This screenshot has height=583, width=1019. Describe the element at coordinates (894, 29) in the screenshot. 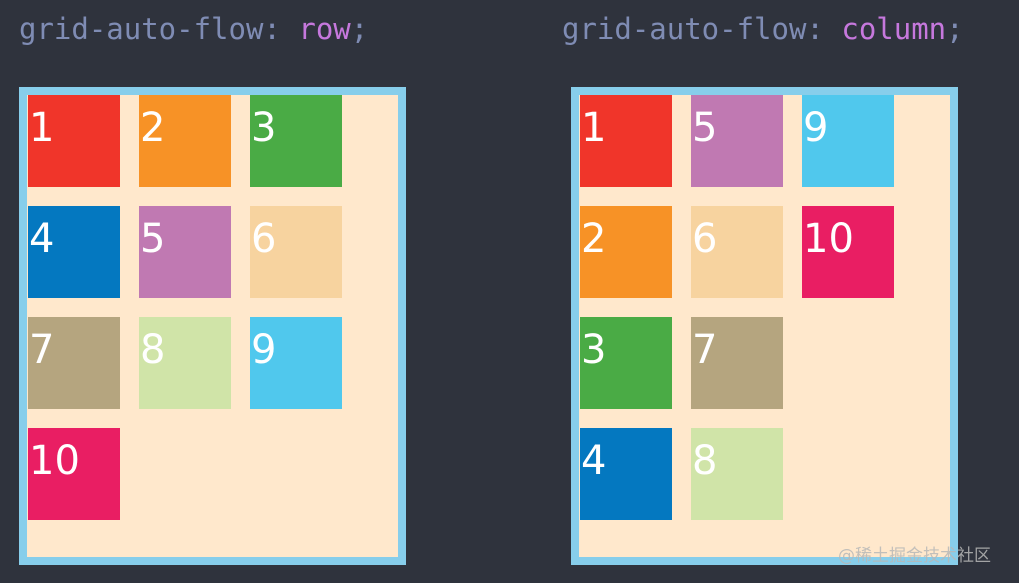

I see `value-text: column` at that location.